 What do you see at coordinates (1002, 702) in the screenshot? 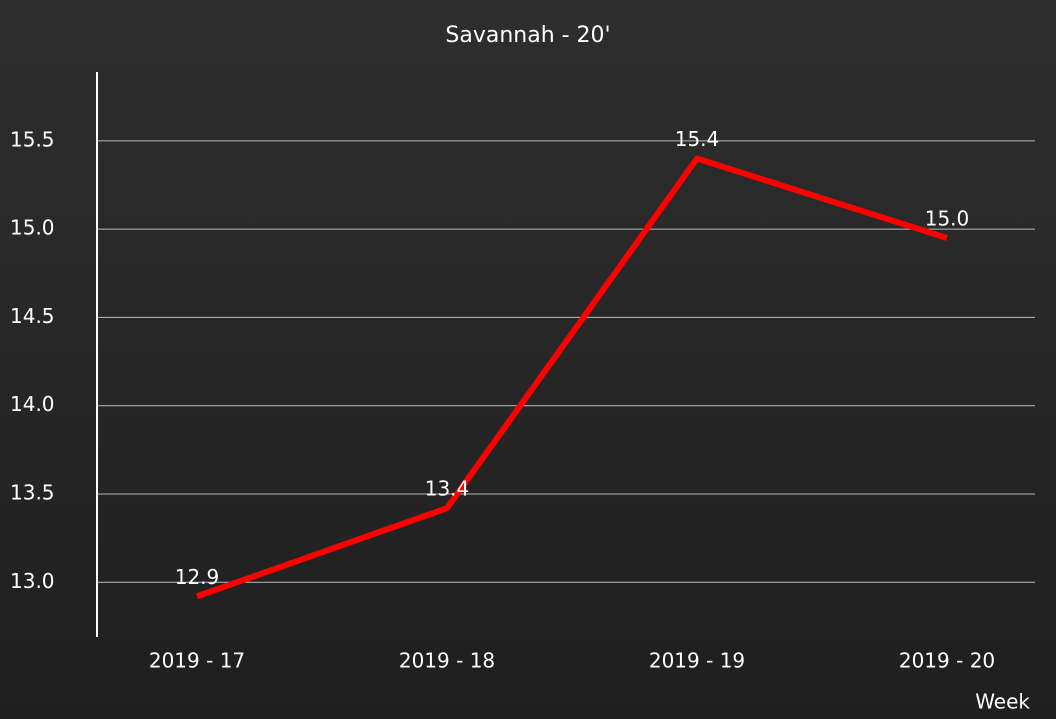
I see `x-axis-label: Week` at bounding box center [1002, 702].